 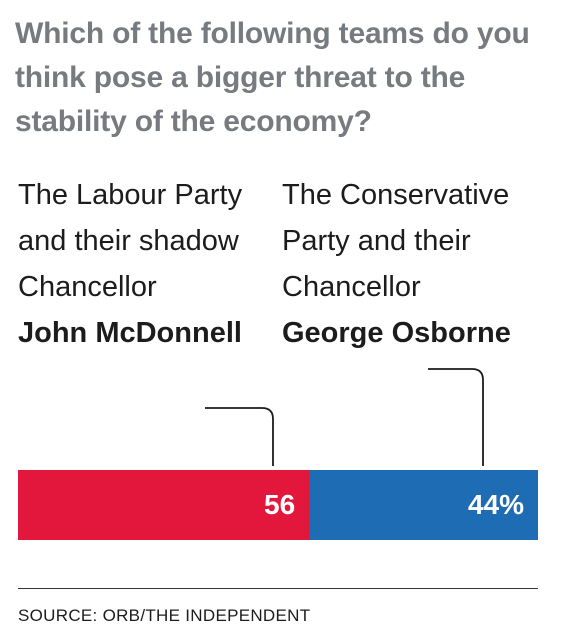 What do you see at coordinates (344, 417) in the screenshot?
I see `label-connectors` at bounding box center [344, 417].